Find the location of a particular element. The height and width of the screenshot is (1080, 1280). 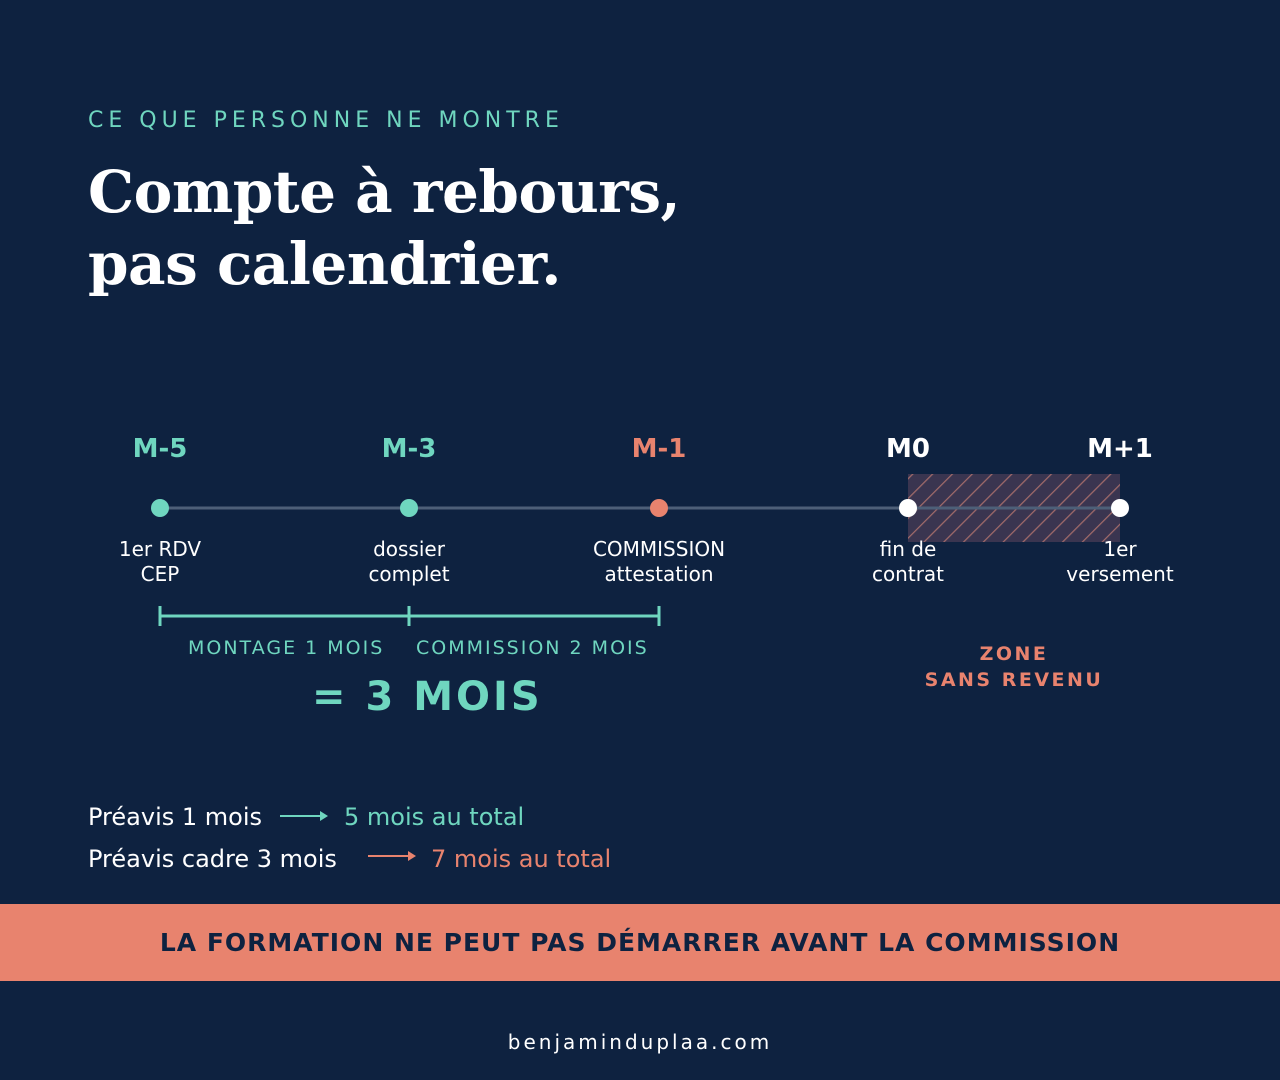

span-label-montage: MONTAGE 1 MOIS is located at coordinates (286, 648).